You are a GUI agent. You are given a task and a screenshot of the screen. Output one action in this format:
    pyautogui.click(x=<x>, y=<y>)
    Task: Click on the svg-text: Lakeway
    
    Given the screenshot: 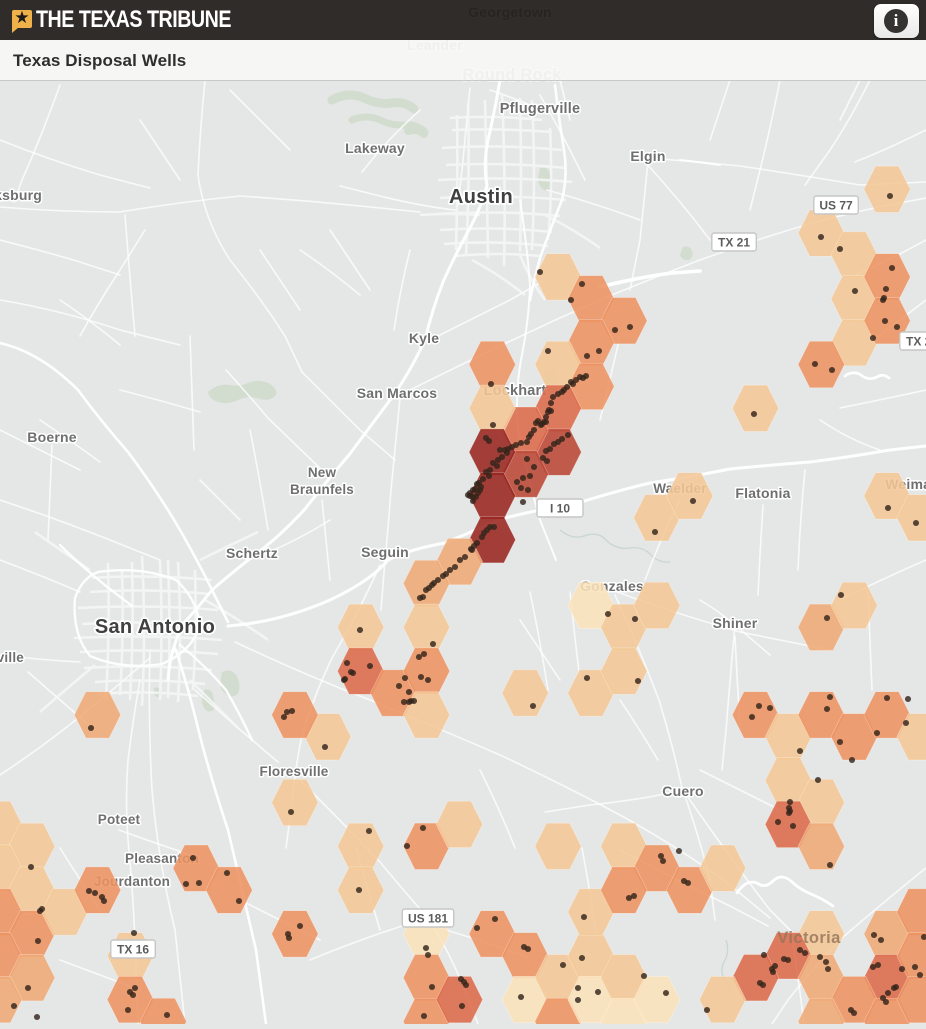 What is the action you would take?
    pyautogui.click(x=375, y=148)
    